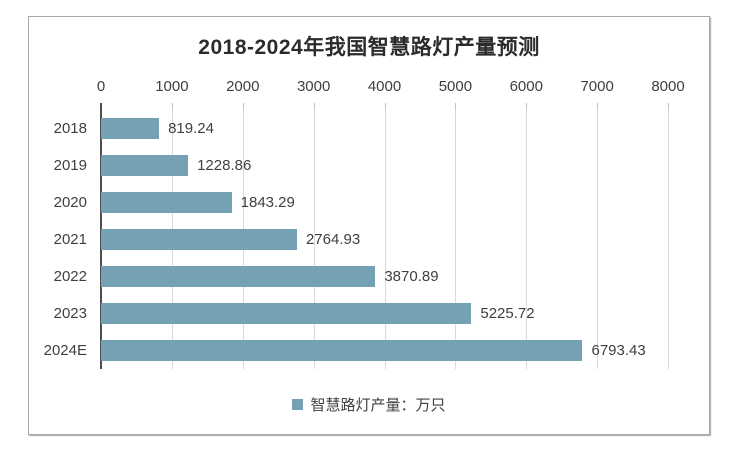 The width and height of the screenshot is (740, 464). I want to click on y-axis-category-label: 2024E, so click(65, 350).